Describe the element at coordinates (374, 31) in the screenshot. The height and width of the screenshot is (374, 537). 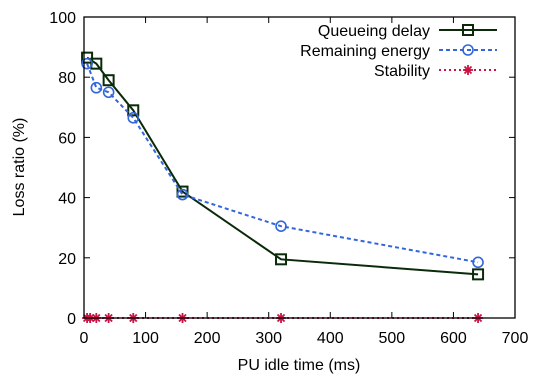
I see `legend-label: Queueing delay` at that location.